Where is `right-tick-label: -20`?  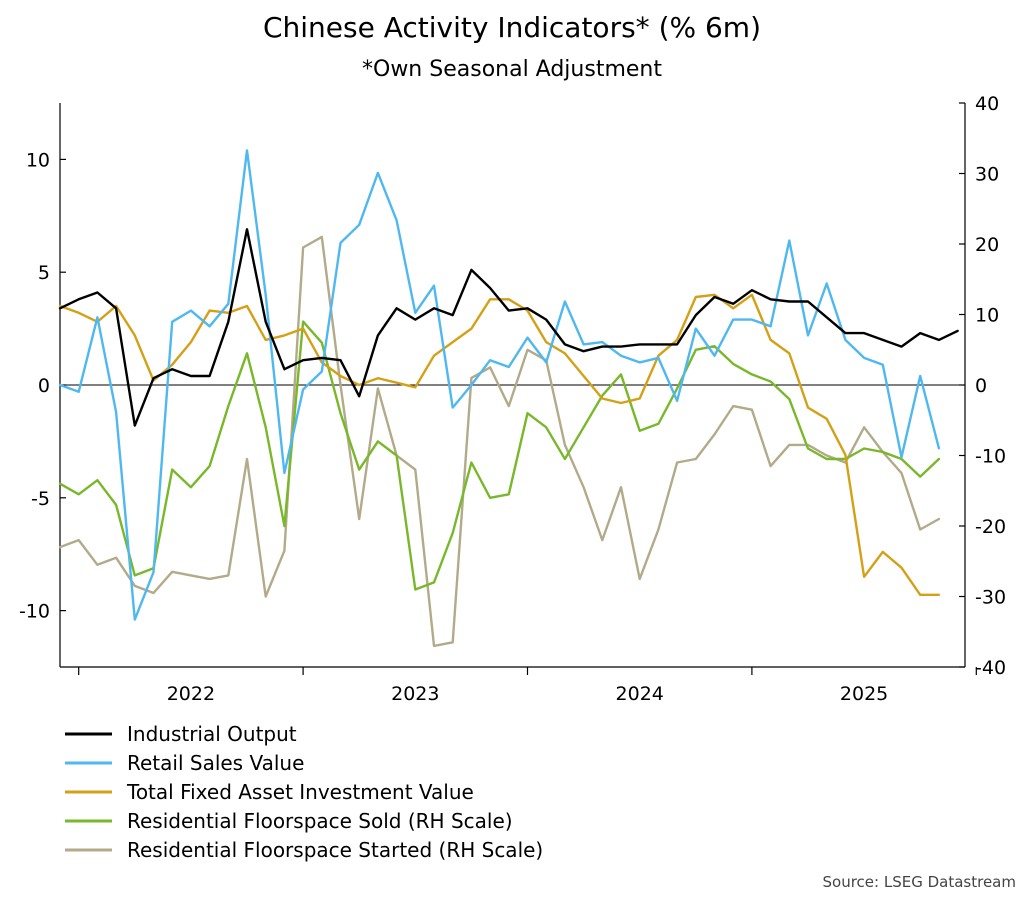
right-tick-label: -20 is located at coordinates (990, 527).